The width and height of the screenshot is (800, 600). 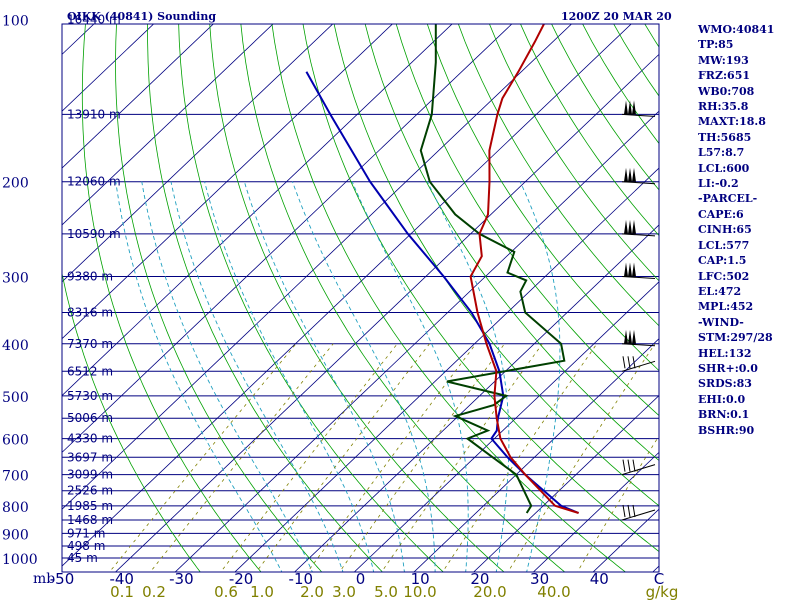 I want to click on pressure-tick-label: 500, so click(x=15, y=398).